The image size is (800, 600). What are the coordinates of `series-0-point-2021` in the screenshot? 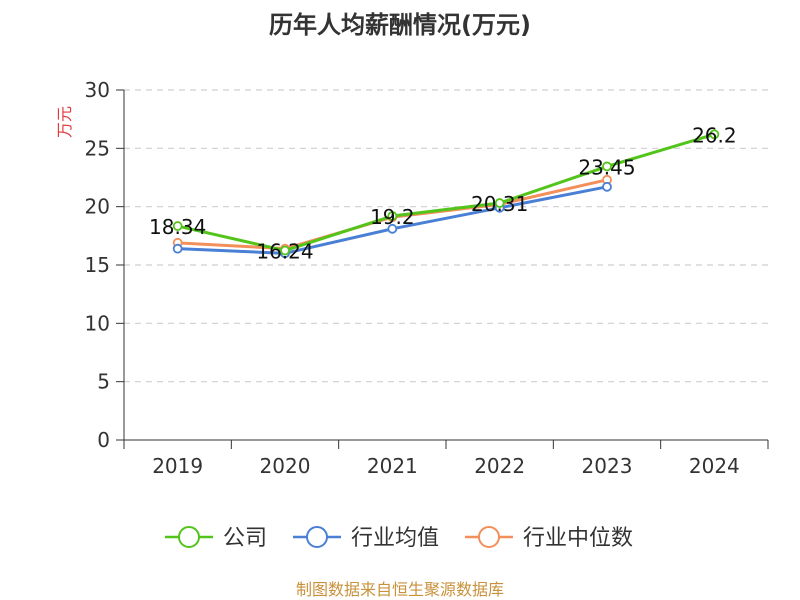 It's located at (392, 216).